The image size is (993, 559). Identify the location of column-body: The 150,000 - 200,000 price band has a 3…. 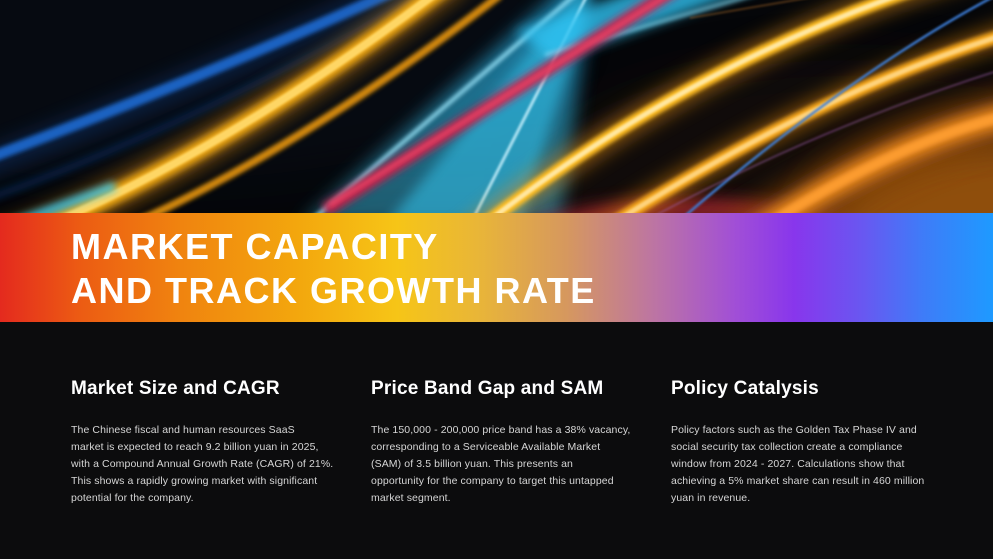
(501, 464).